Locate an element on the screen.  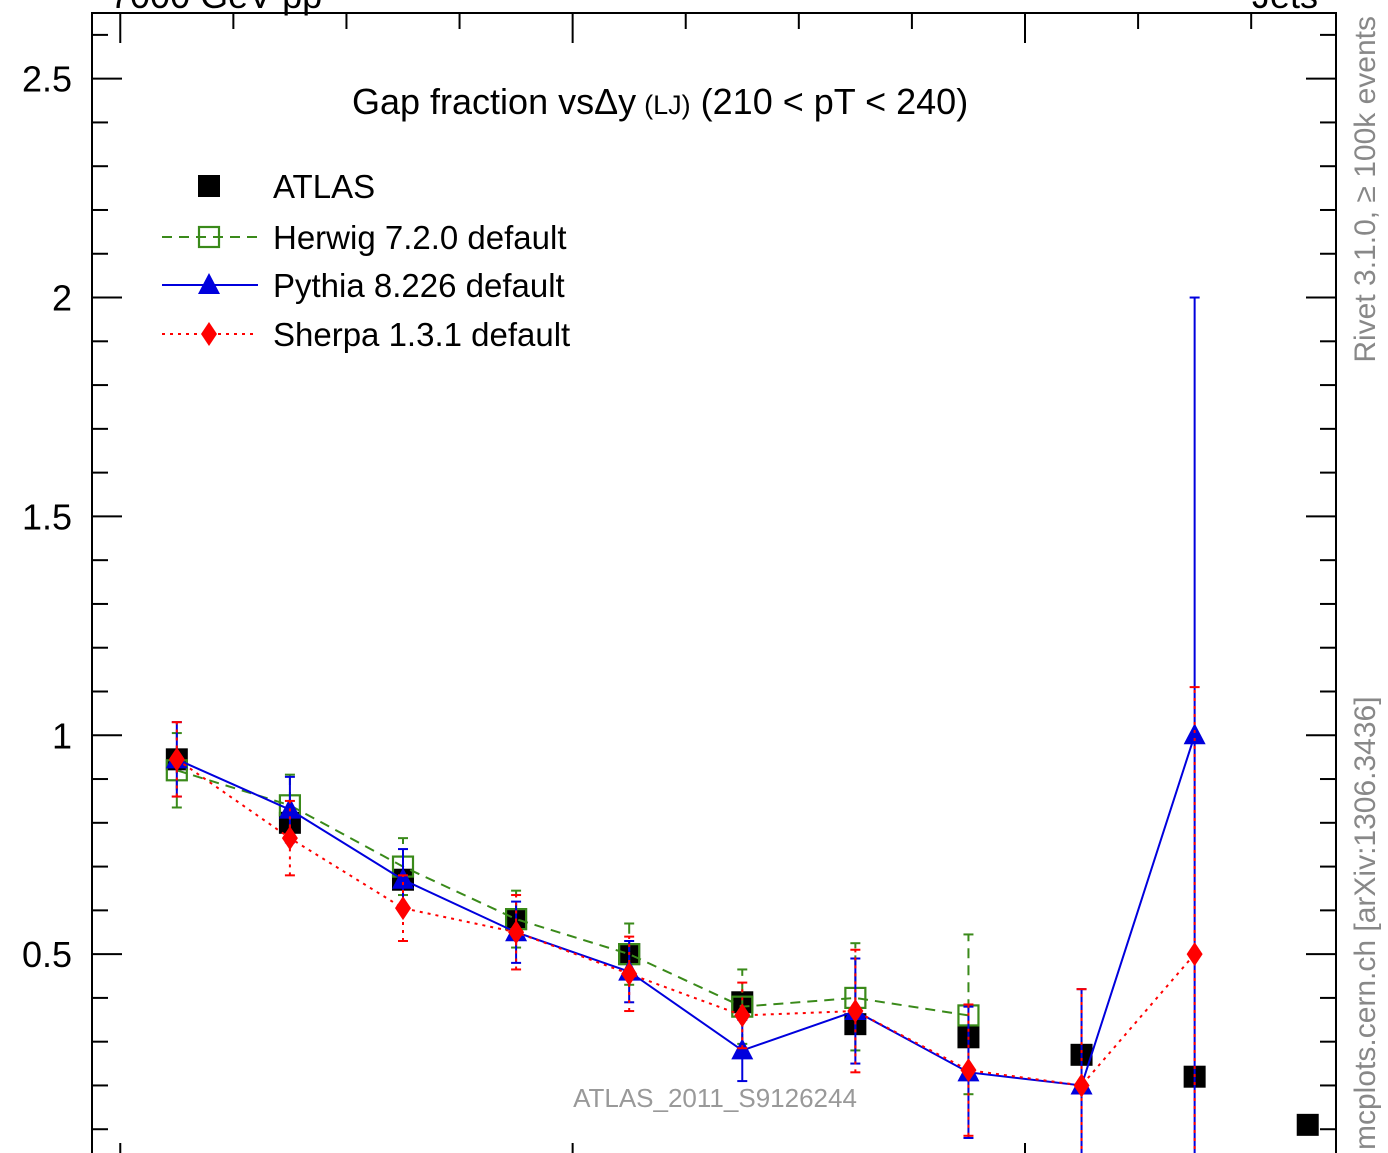
chart-title-main: Gap fraction vs is located at coordinates (473, 101).